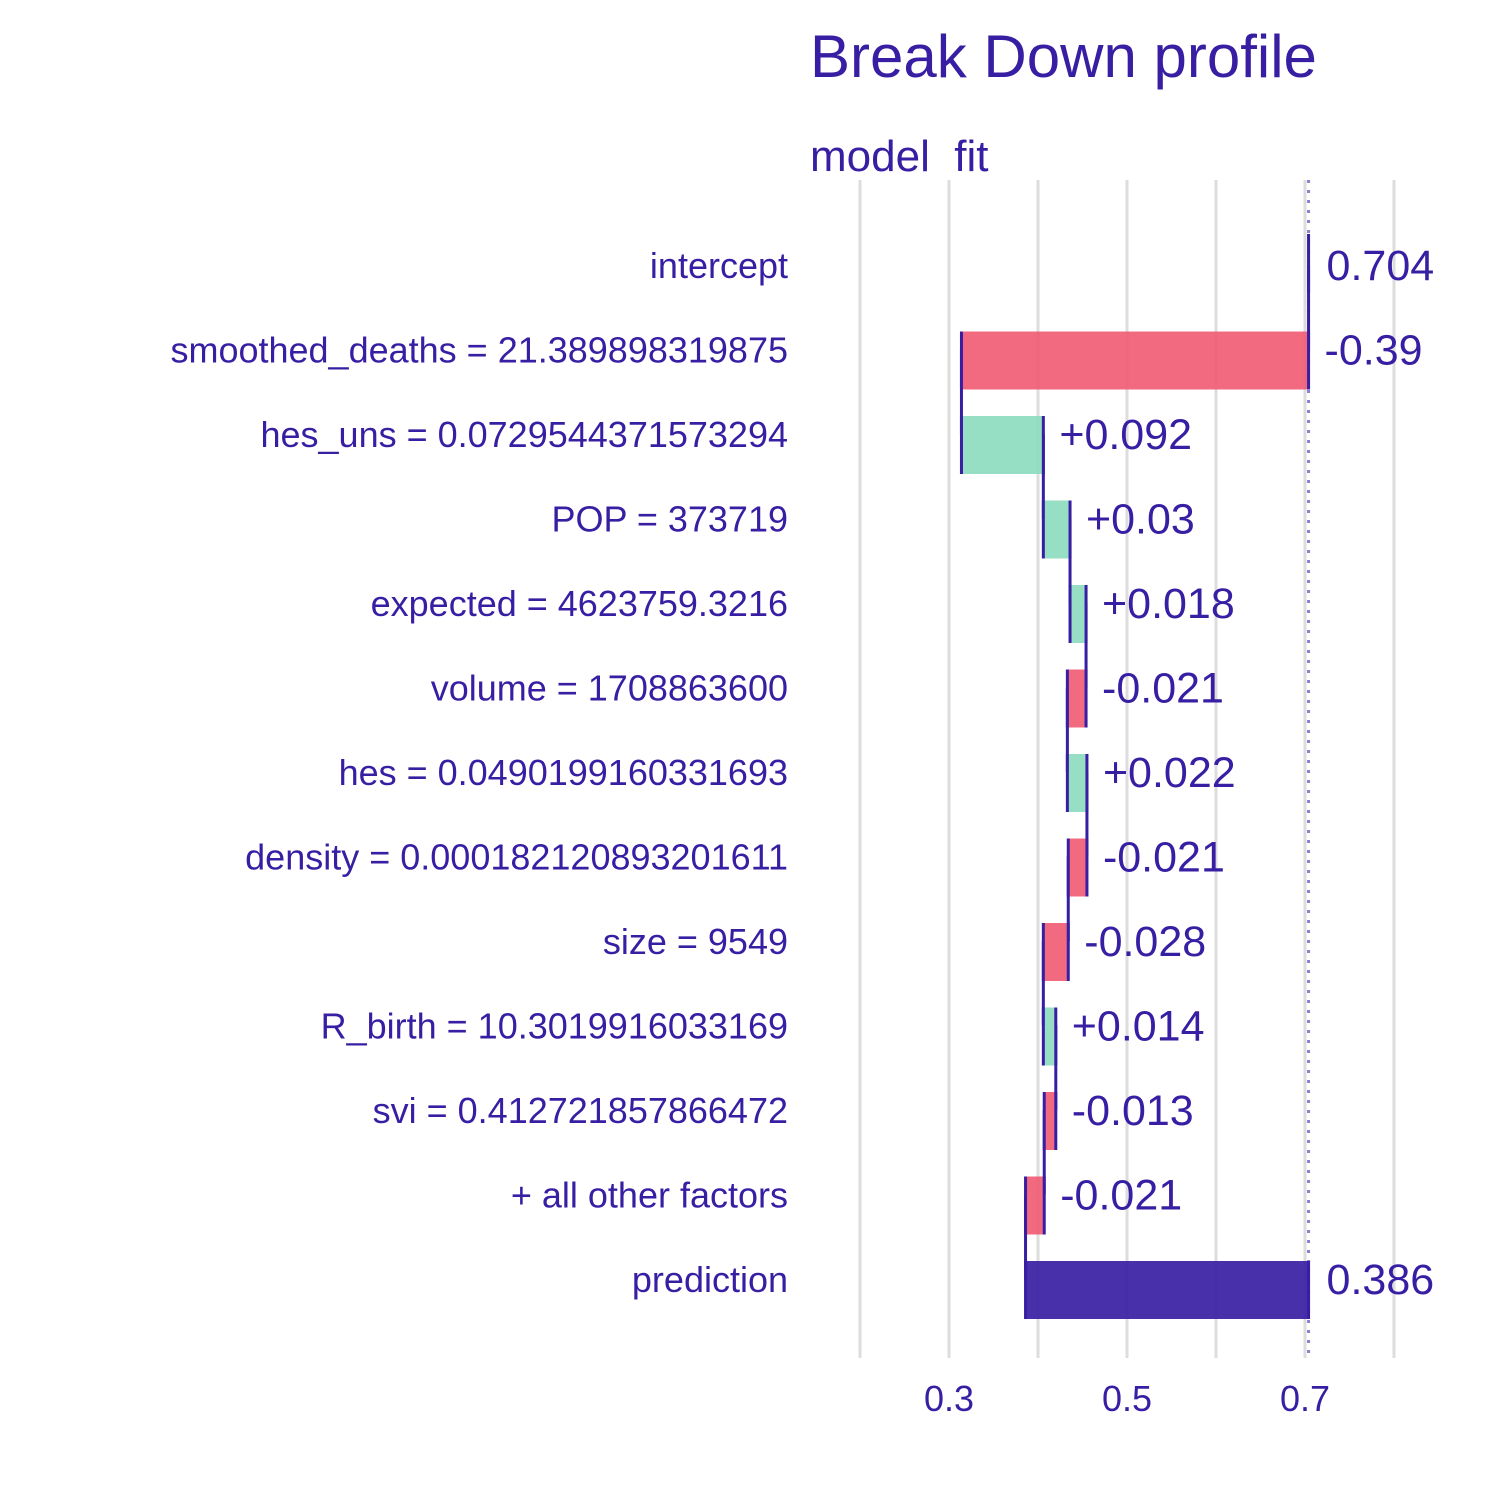 The image size is (1500, 1500). I want to click on row-label-12: prediction, so click(710, 1279).